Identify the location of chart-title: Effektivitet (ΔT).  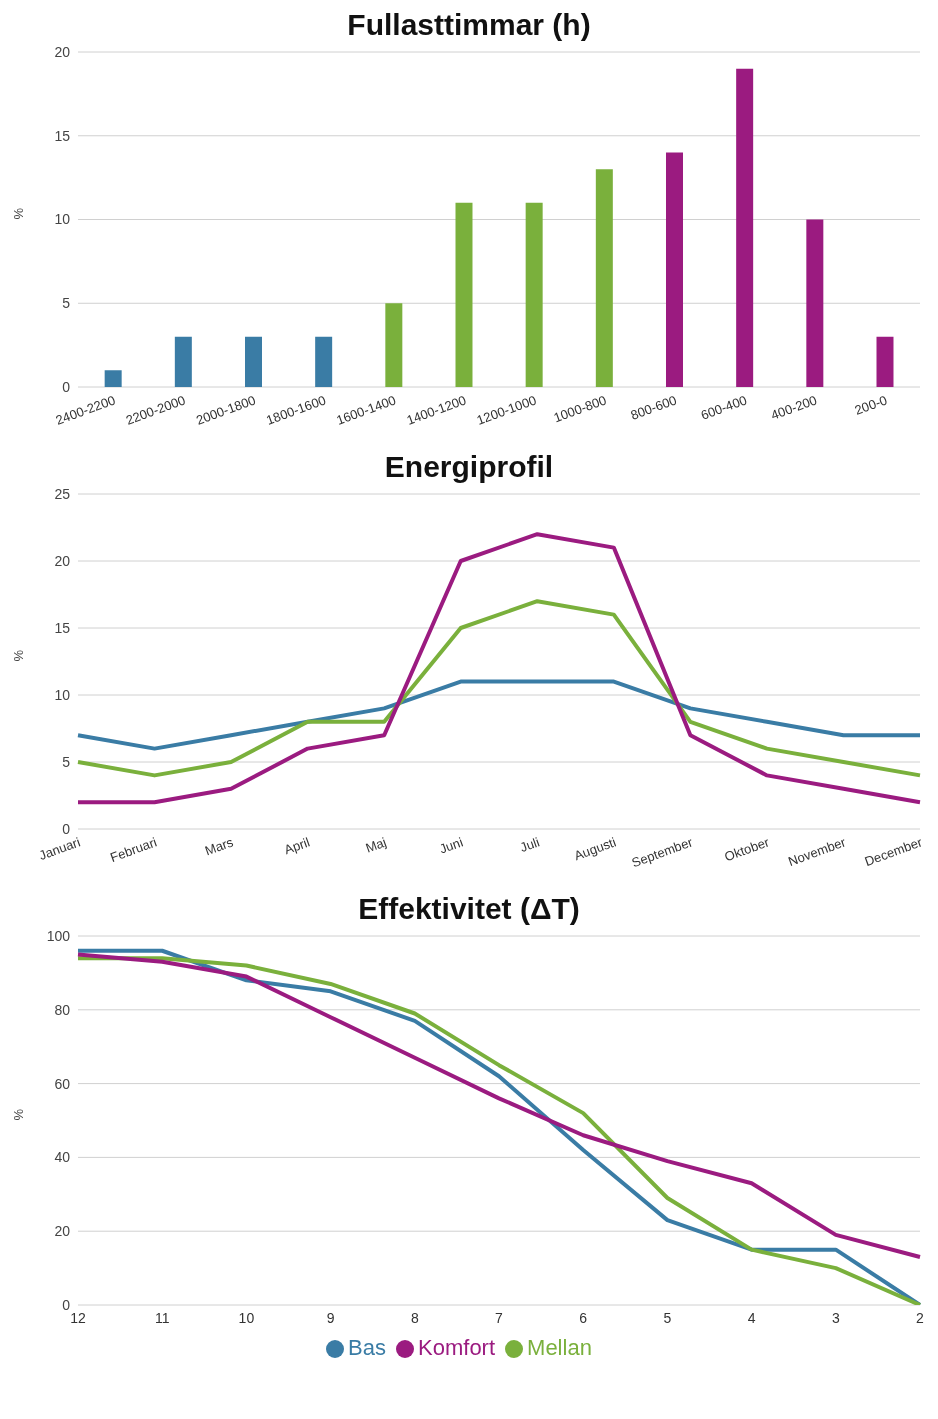
(469, 909).